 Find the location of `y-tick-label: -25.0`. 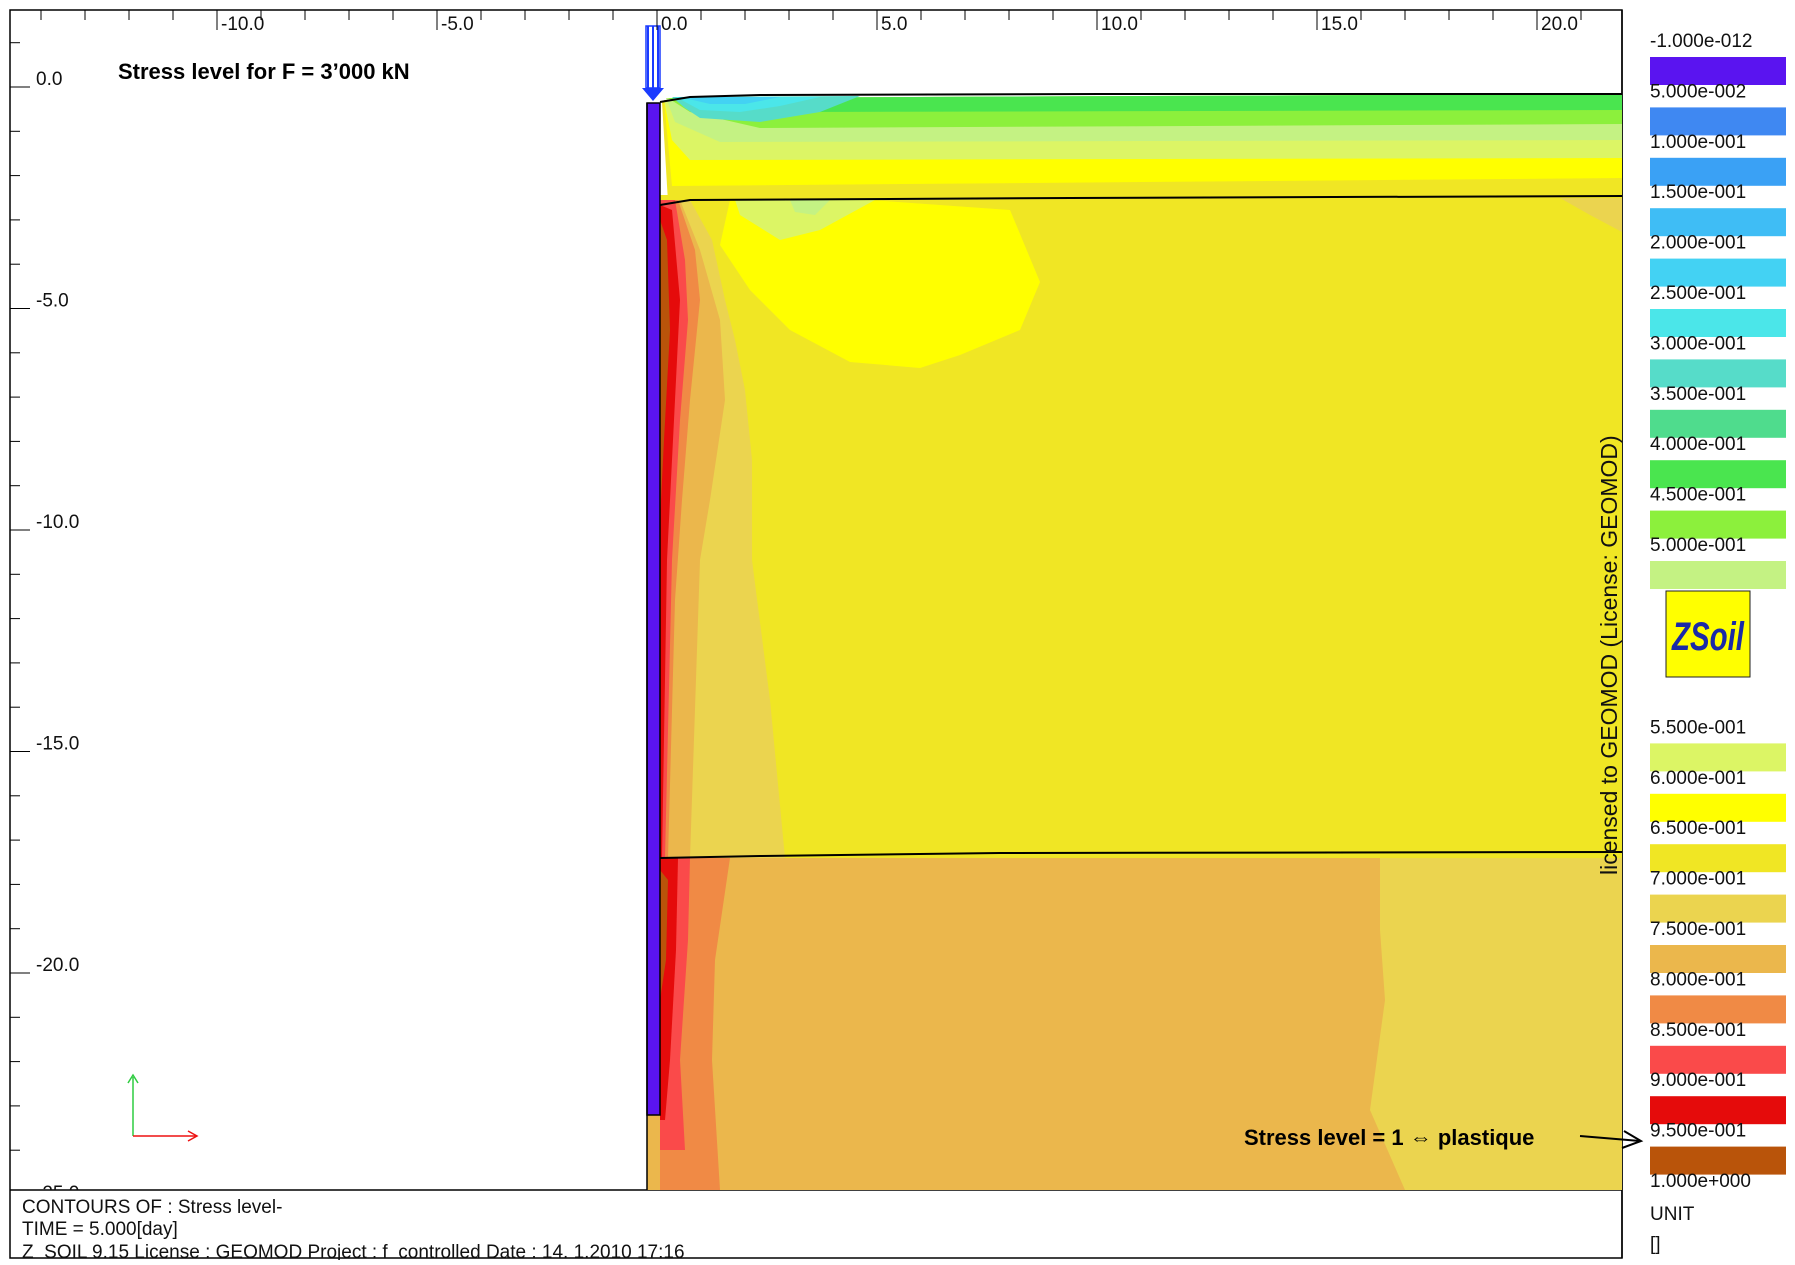

y-tick-label: -25.0 is located at coordinates (57, 1193).